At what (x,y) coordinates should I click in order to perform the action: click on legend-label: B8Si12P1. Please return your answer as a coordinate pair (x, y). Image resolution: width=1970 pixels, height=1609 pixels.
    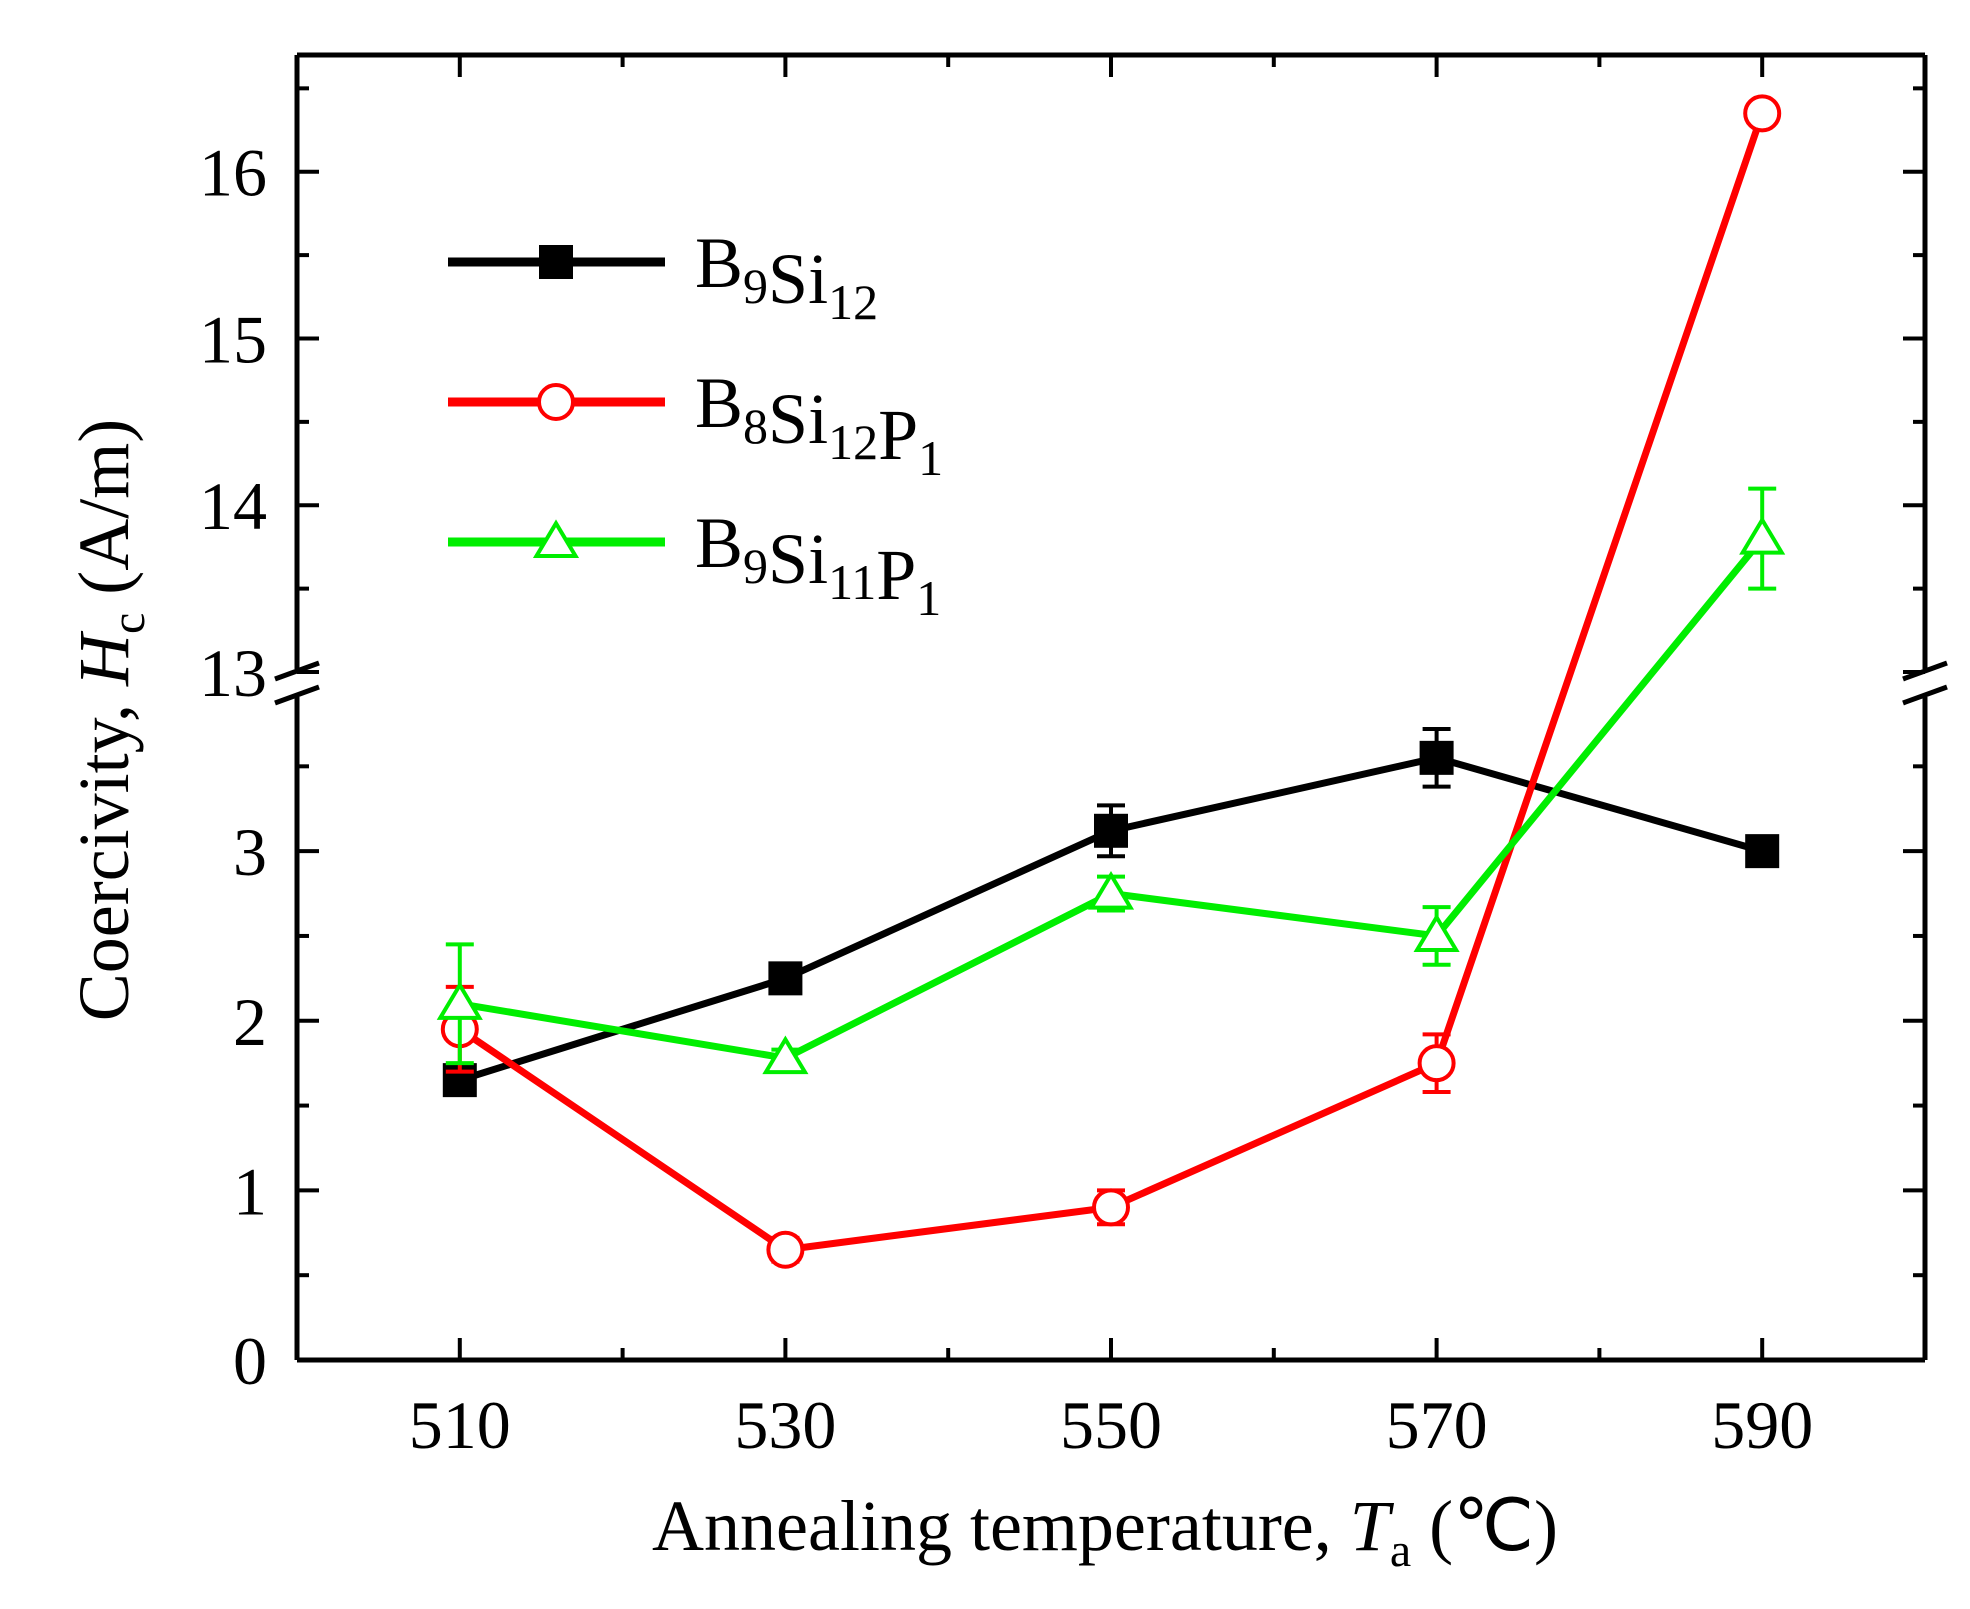
    Looking at the image, I should click on (819, 424).